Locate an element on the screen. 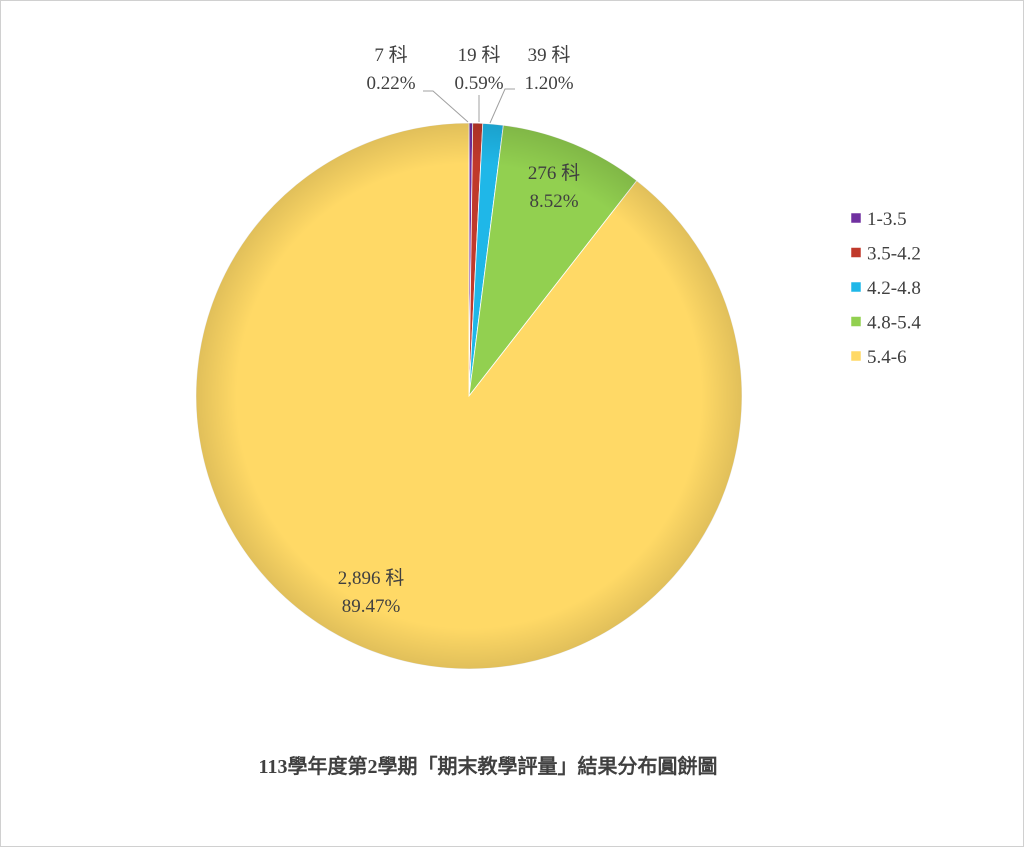 The height and width of the screenshot is (847, 1024). data-label-percent: 0.59% is located at coordinates (478, 83).